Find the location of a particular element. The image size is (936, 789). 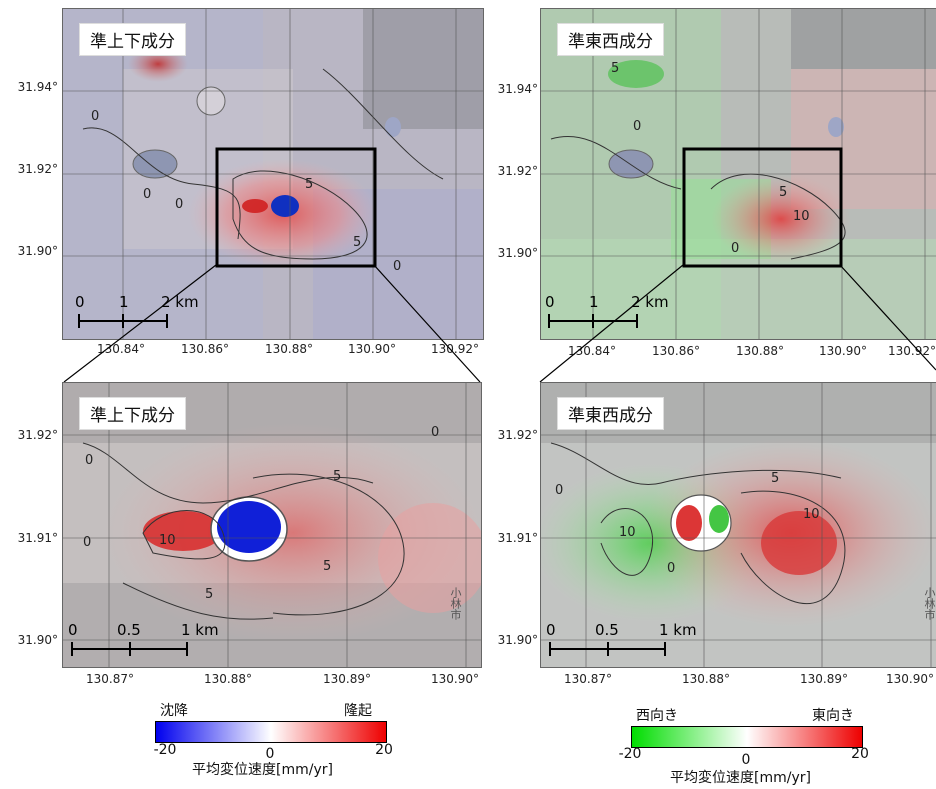

colorbar-right-label: 東向き is located at coordinates (833, 716).